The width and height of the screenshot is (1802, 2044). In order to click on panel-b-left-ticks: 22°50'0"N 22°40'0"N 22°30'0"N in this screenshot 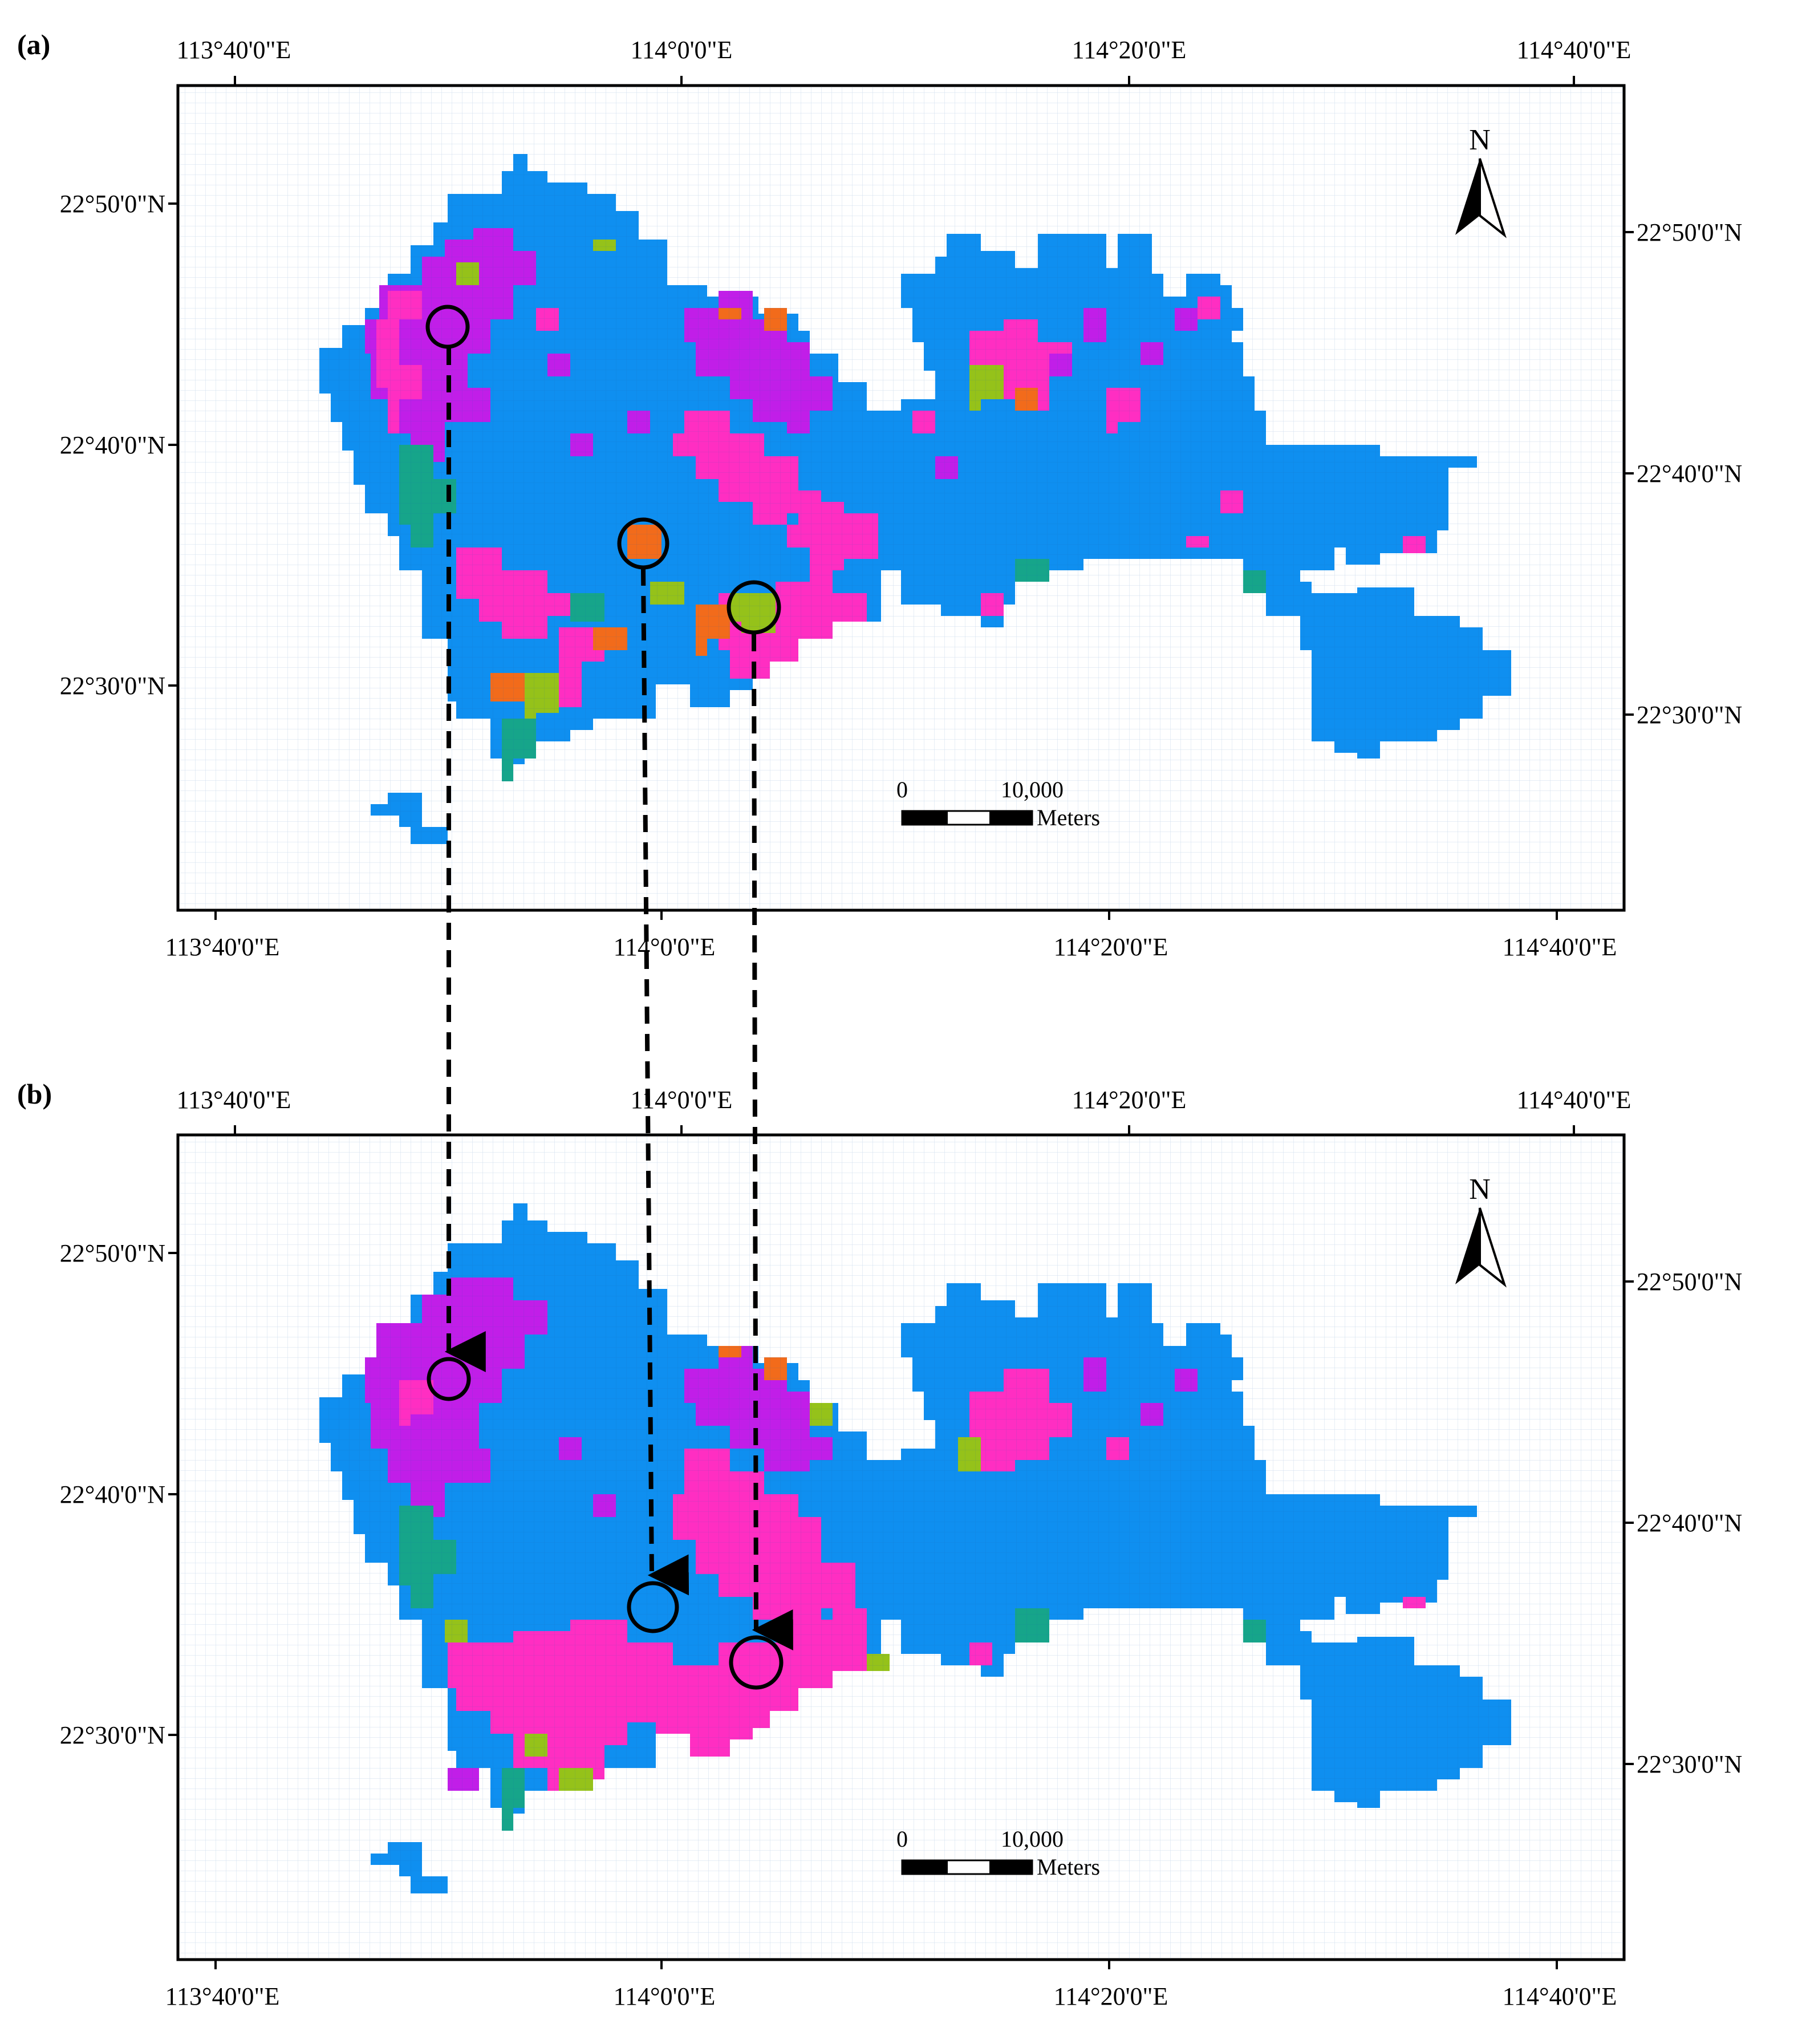, I will do `click(113, 1494)`.